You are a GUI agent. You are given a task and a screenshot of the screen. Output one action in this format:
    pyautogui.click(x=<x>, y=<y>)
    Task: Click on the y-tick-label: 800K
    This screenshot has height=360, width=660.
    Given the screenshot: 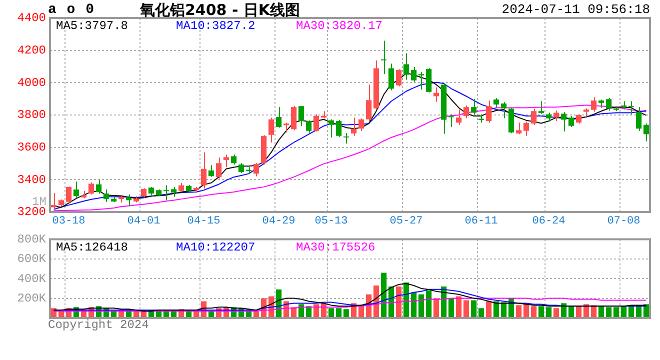 What is the action you would take?
    pyautogui.click(x=32, y=239)
    